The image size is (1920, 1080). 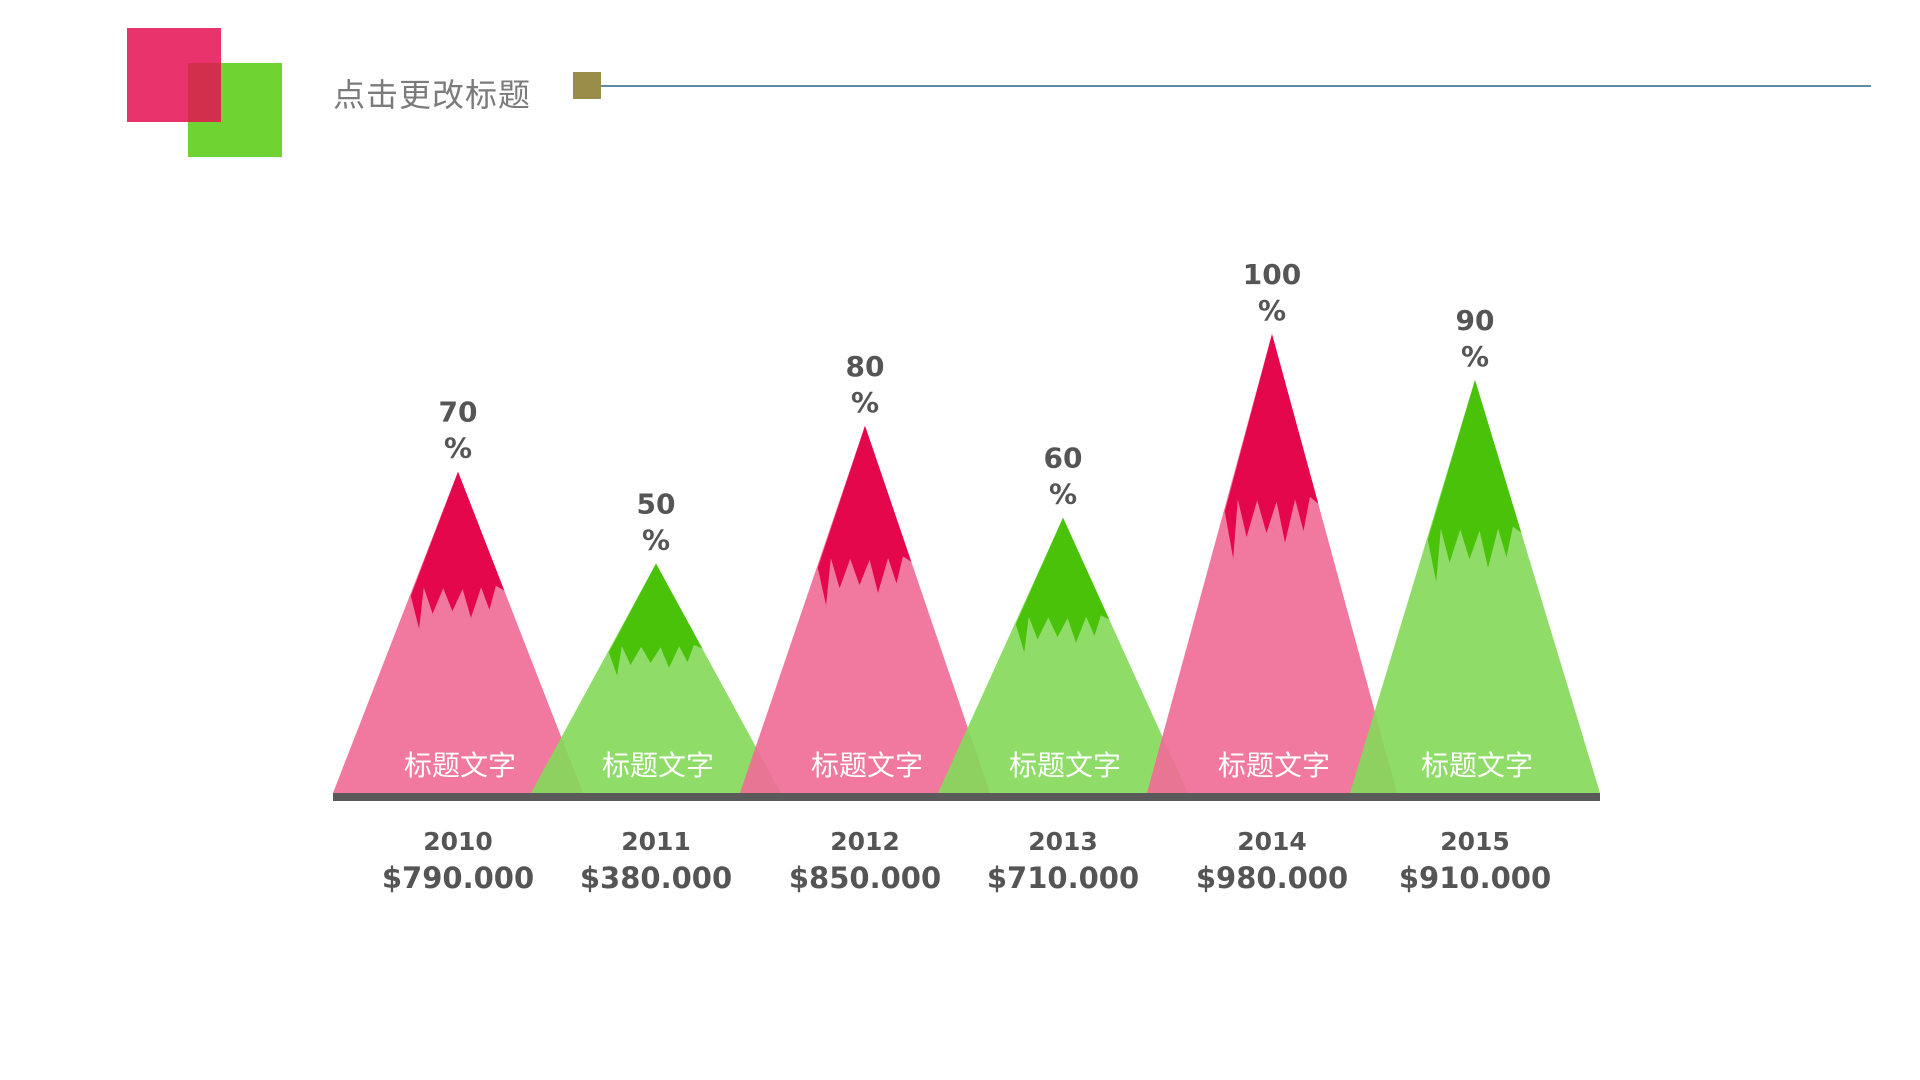 What do you see at coordinates (458, 841) in the screenshot?
I see `tick-label-2010: 2010` at bounding box center [458, 841].